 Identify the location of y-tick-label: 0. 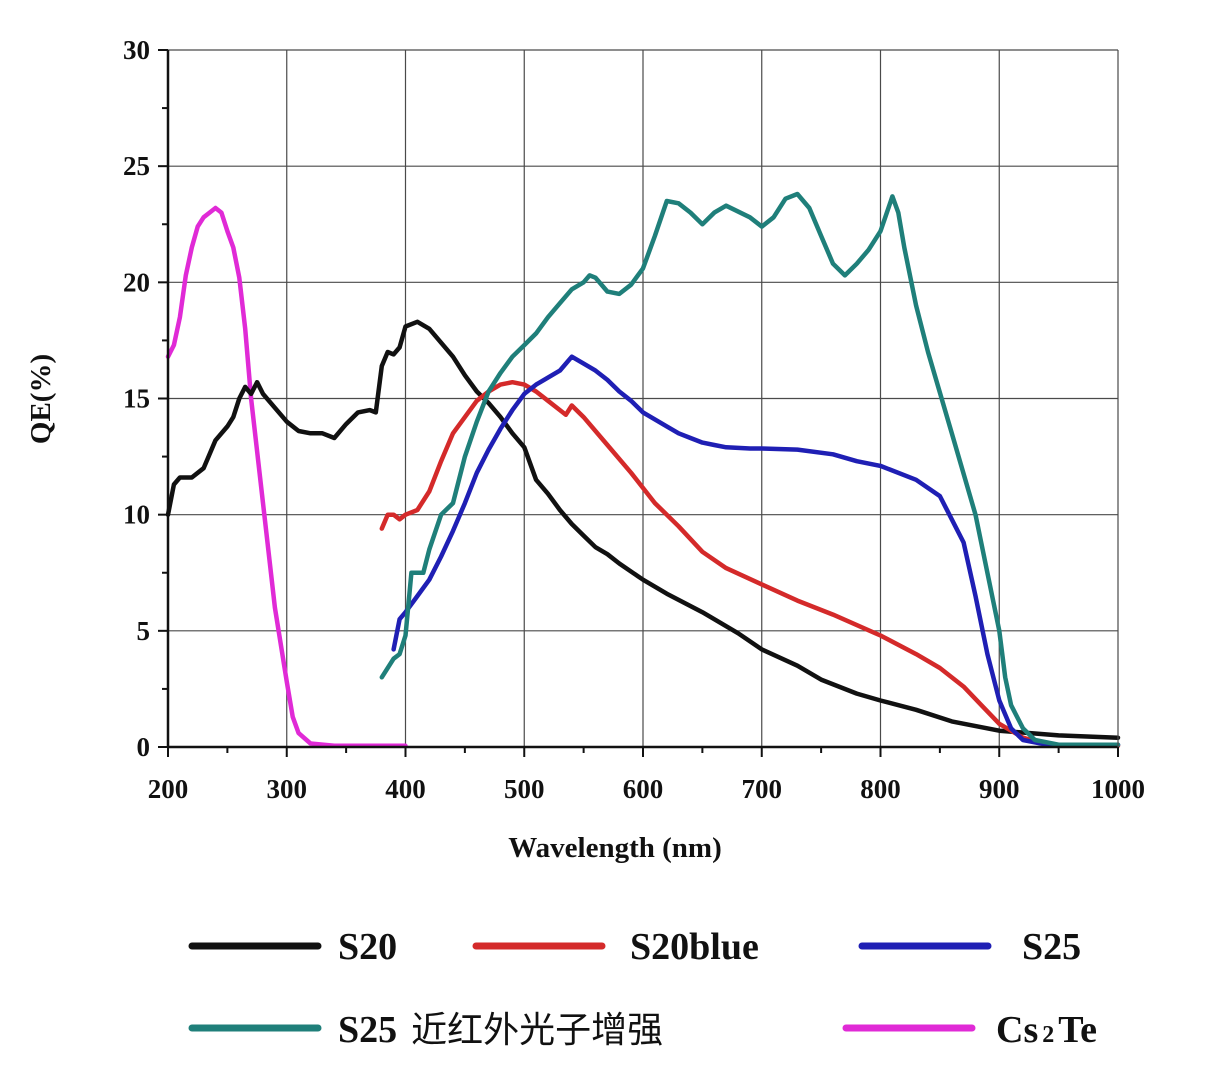
(144, 747).